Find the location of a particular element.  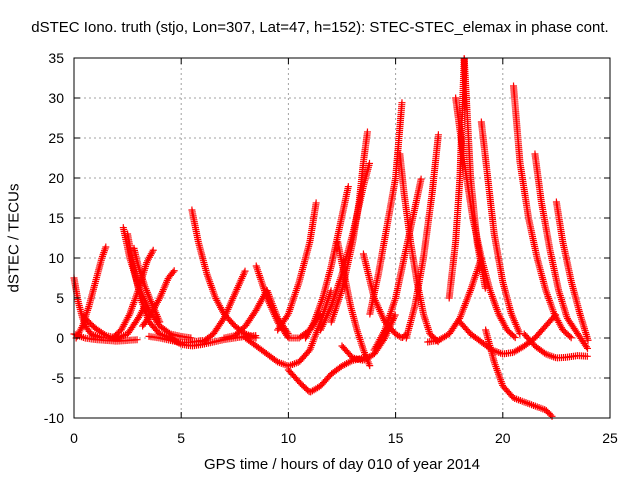

y-tick-label: 0 is located at coordinates (60, 338).